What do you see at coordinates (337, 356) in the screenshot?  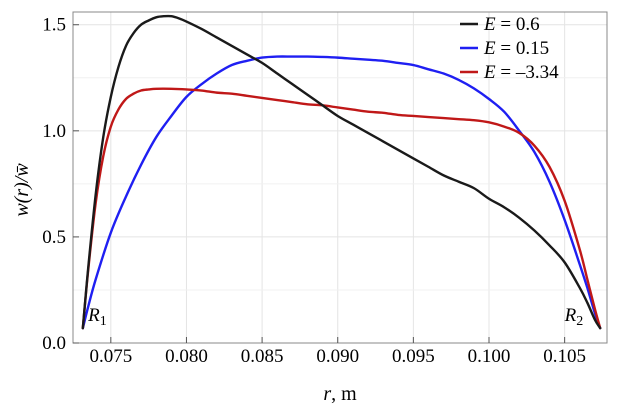 I see `x-tick-label: 0.090` at bounding box center [337, 356].